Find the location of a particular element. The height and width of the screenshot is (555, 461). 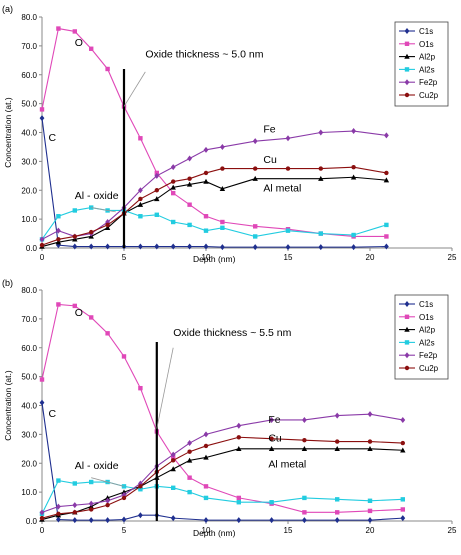

series-al2s is located at coordinates (214, 223).